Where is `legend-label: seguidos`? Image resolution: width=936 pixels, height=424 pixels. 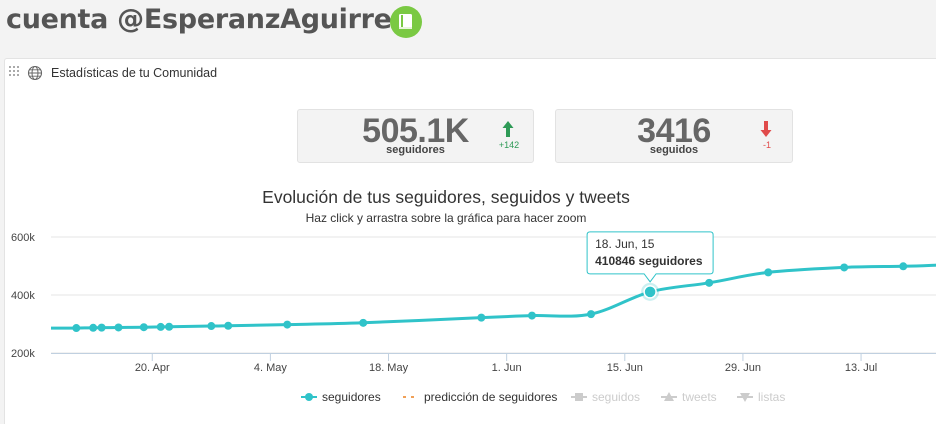 legend-label: seguidos is located at coordinates (616, 397).